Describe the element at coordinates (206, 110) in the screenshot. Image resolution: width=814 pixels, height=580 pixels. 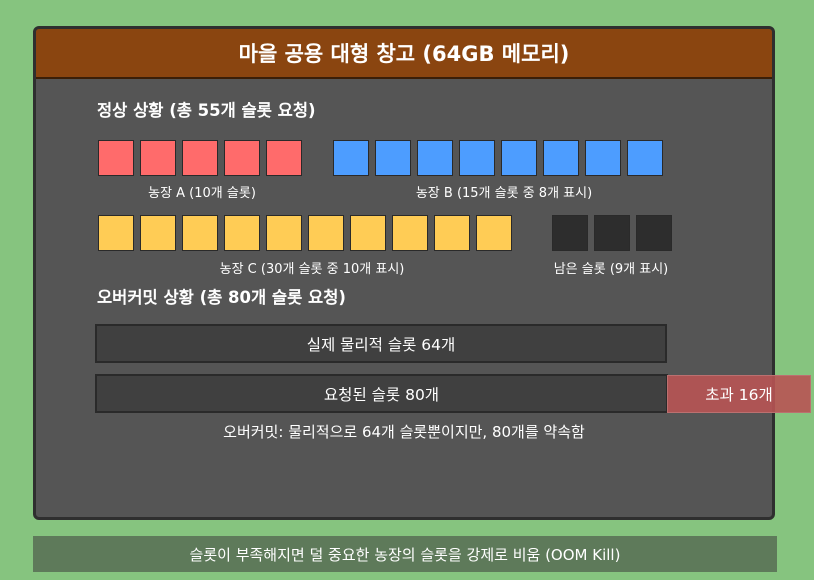
I see `normal-section-heading: 정상 상황 (총 55개 슬롯 요청)` at that location.